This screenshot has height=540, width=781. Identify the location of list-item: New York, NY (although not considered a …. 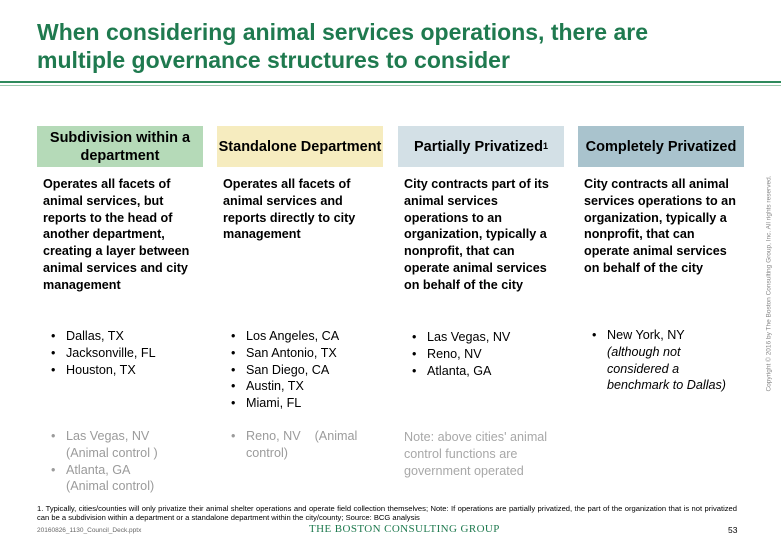
(653, 360).